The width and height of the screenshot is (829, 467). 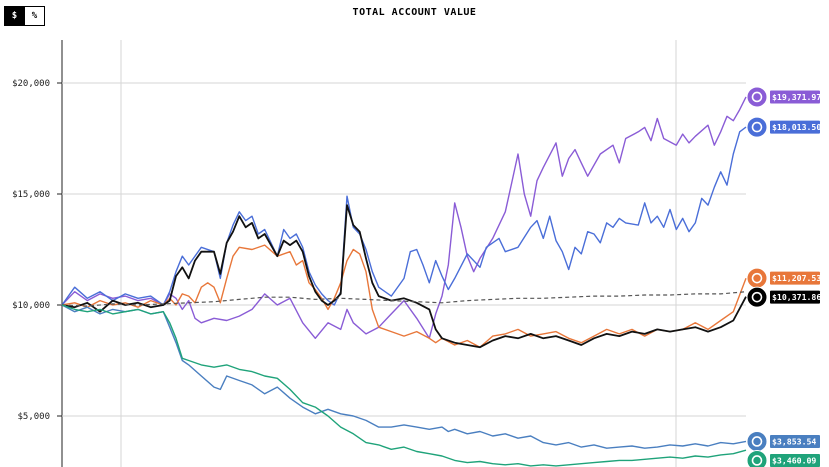 I want to click on dollar-toggle-button: $, so click(x=14, y=16).